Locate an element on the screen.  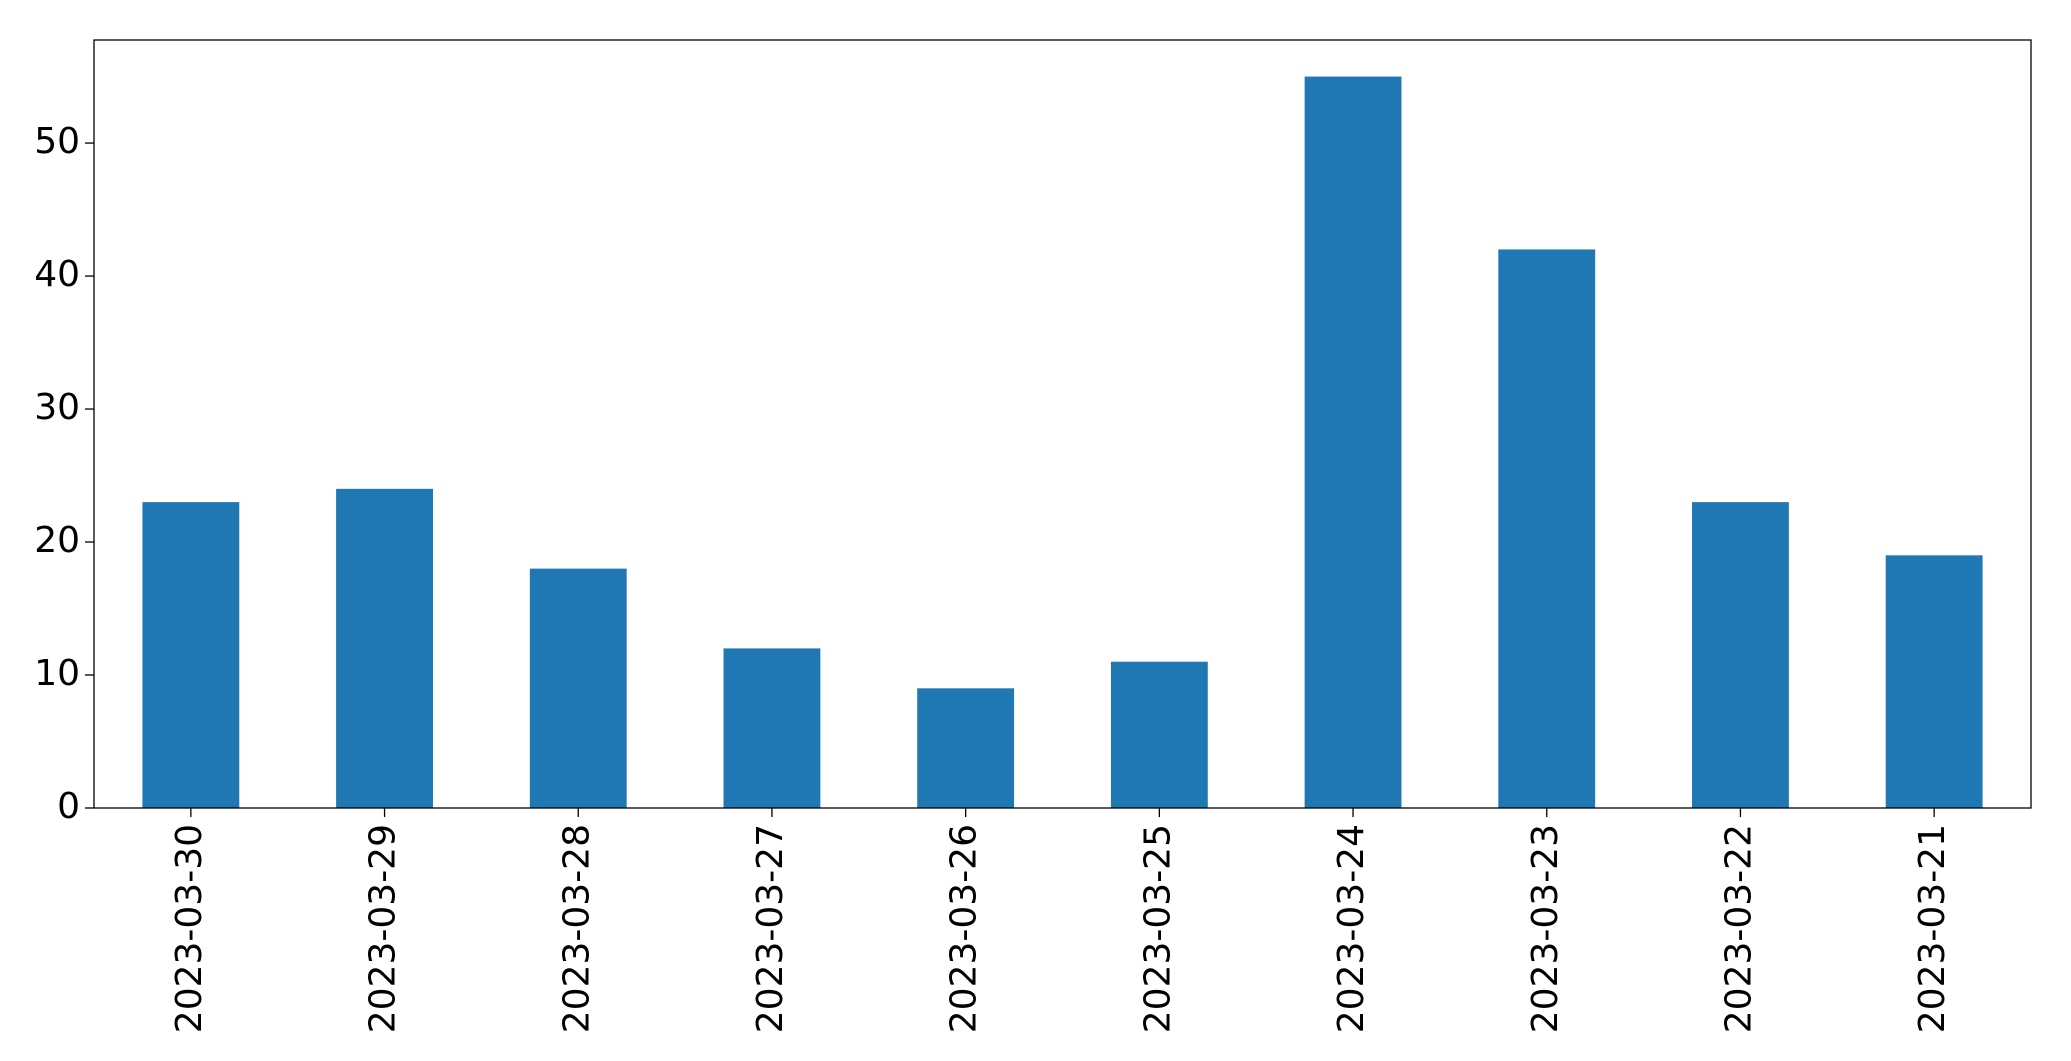
x-tick-label: 2023-03-26 is located at coordinates (964, 928).